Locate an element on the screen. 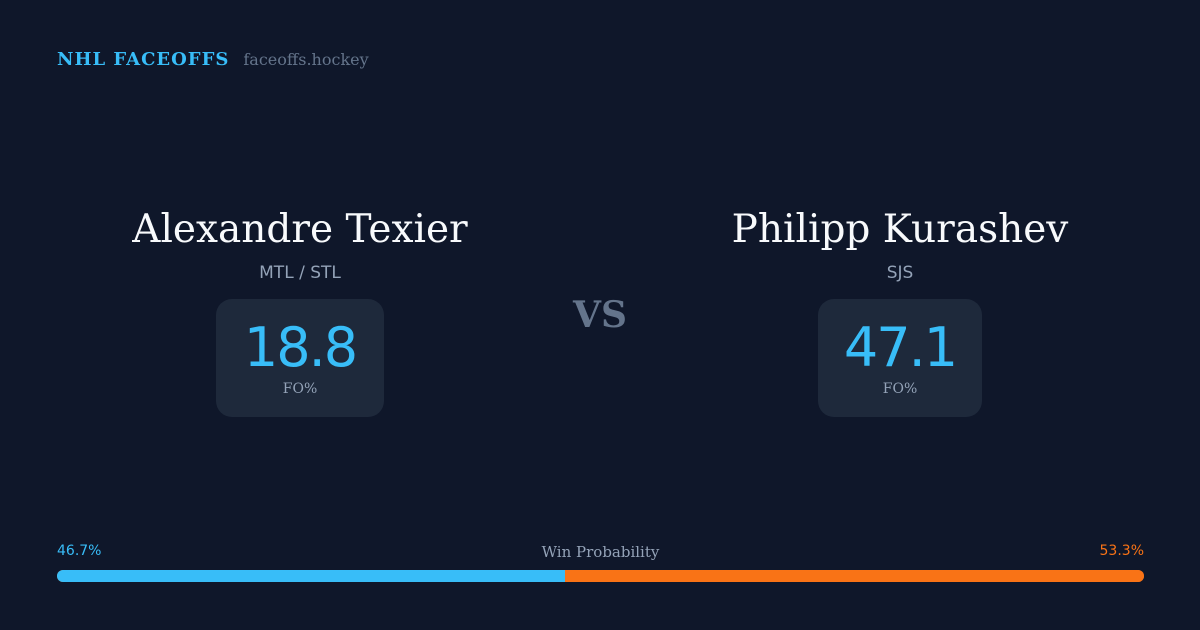 The image size is (1200, 630). left-probability: 46.7% is located at coordinates (79, 551).